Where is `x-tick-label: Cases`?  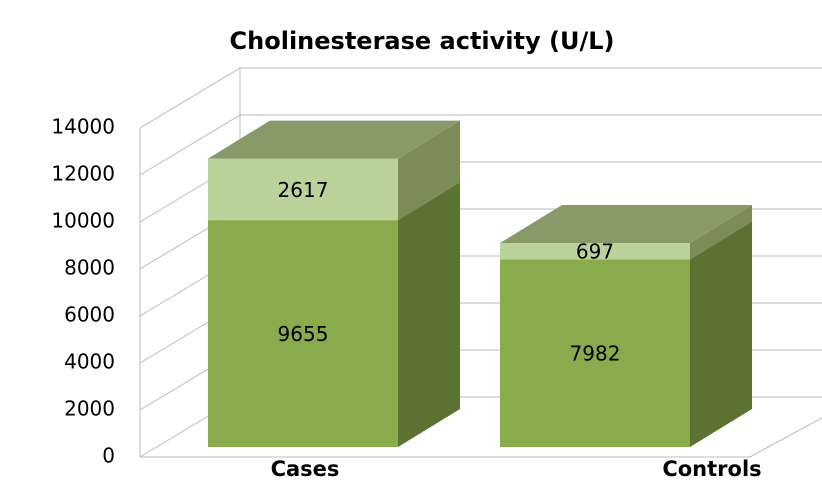 x-tick-label: Cases is located at coordinates (305, 469).